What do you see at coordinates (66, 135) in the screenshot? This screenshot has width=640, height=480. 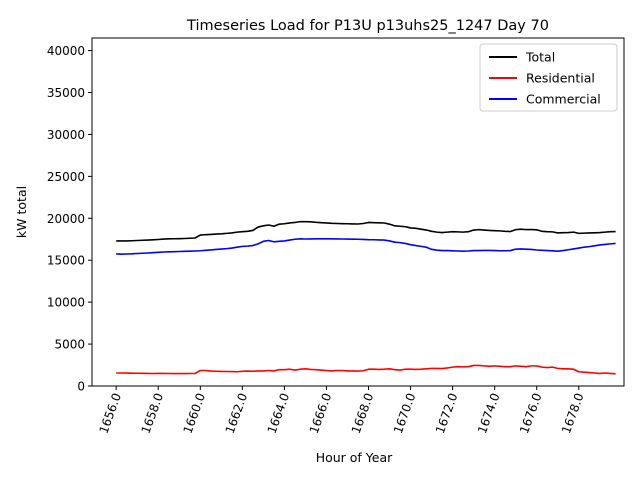 I see `y-tick-label: 30000` at bounding box center [66, 135].